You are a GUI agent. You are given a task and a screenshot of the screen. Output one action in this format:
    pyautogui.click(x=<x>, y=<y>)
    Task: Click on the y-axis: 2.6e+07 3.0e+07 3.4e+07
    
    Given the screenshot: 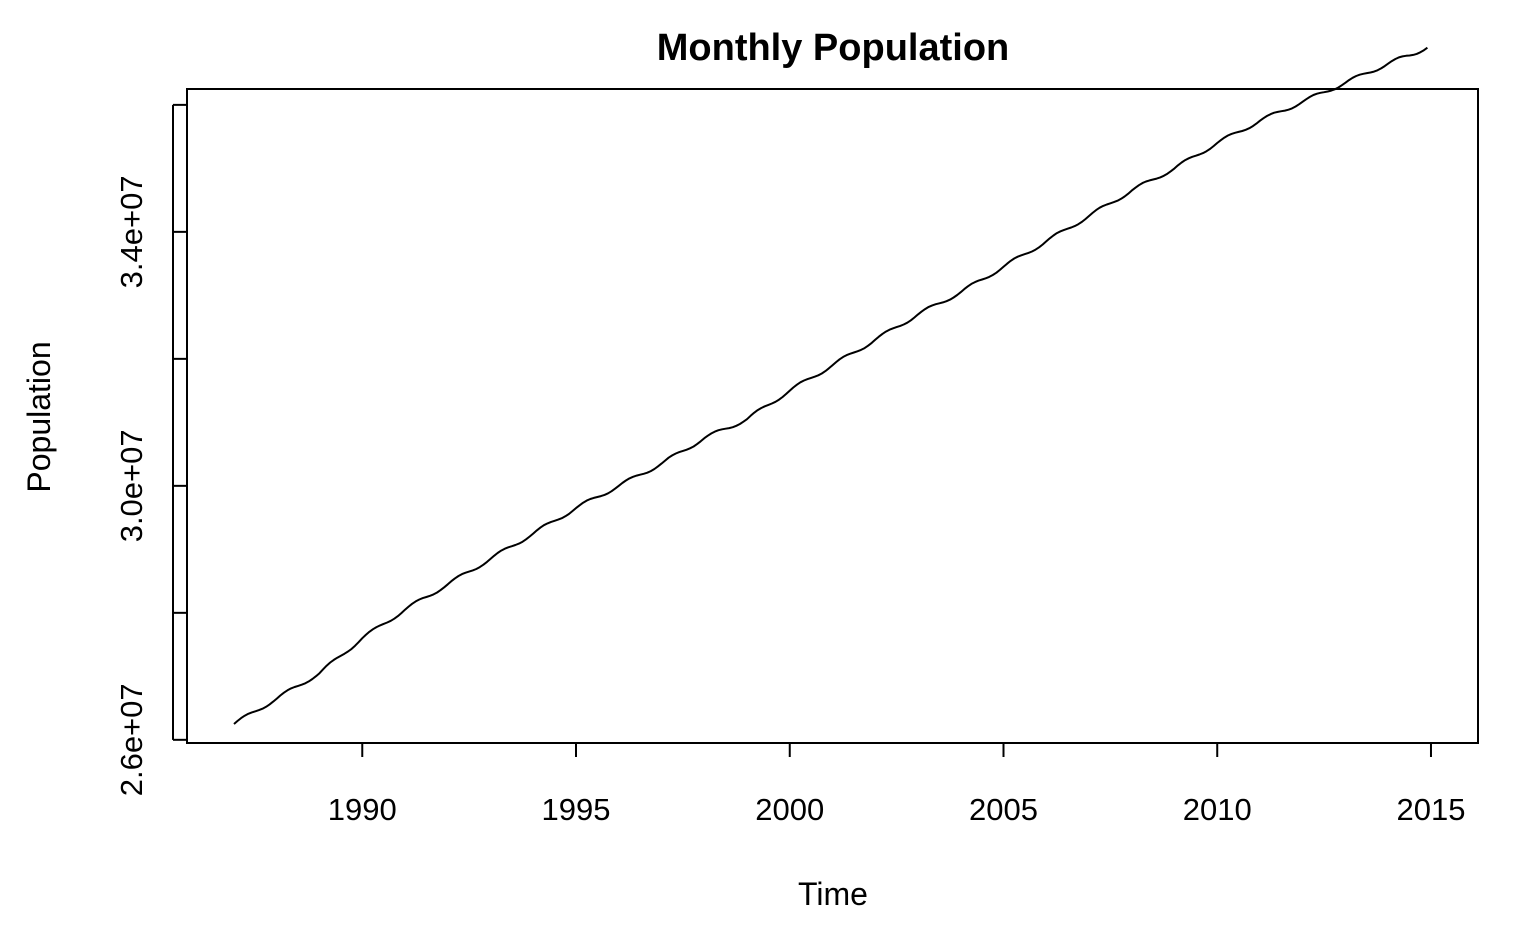 What is the action you would take?
    pyautogui.click(x=150, y=449)
    